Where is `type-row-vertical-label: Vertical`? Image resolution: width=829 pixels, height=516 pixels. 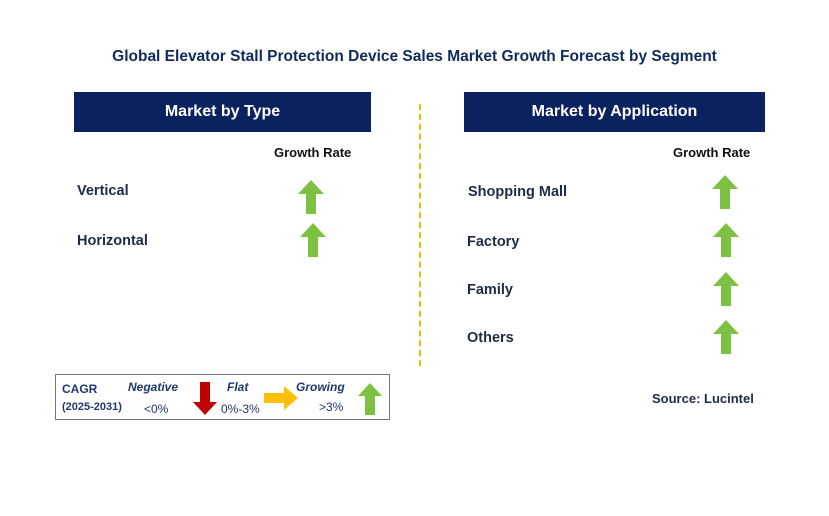 type-row-vertical-label: Vertical is located at coordinates (103, 191).